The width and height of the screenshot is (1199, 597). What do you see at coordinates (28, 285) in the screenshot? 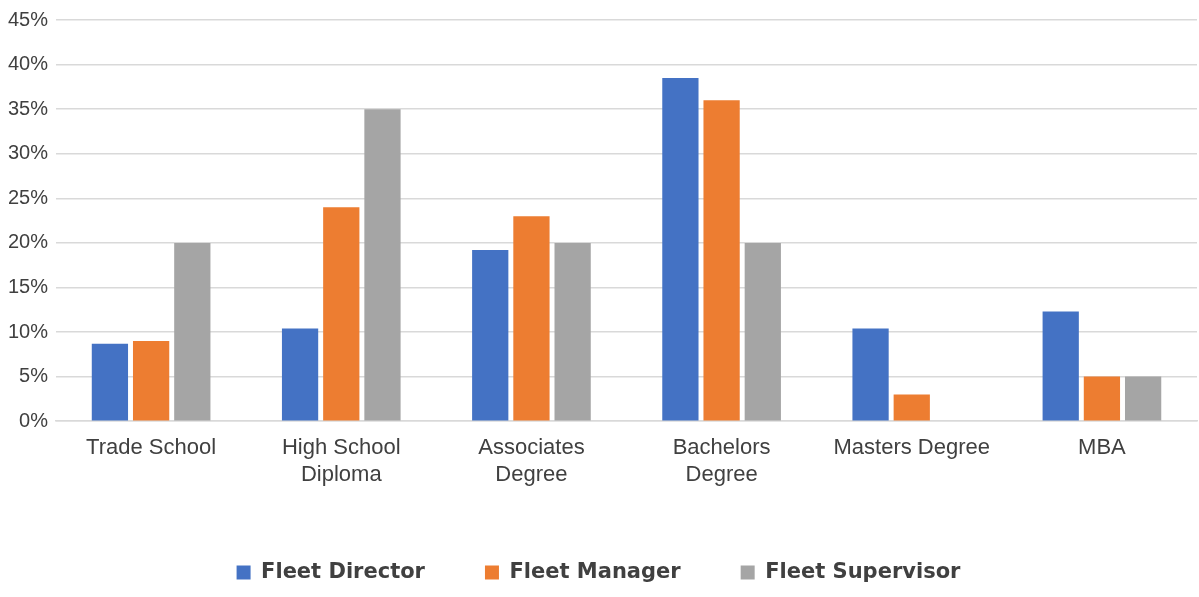
I see `y-tick-label: 15%` at bounding box center [28, 285].